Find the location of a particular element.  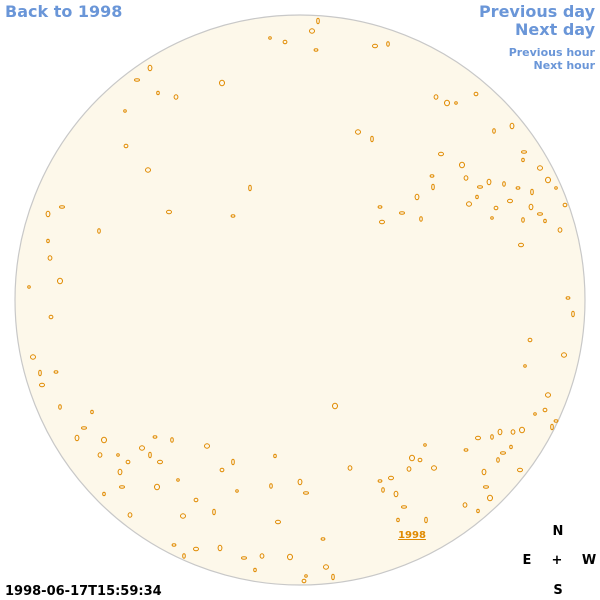

next-hour-link: Next hour is located at coordinates (565, 65).